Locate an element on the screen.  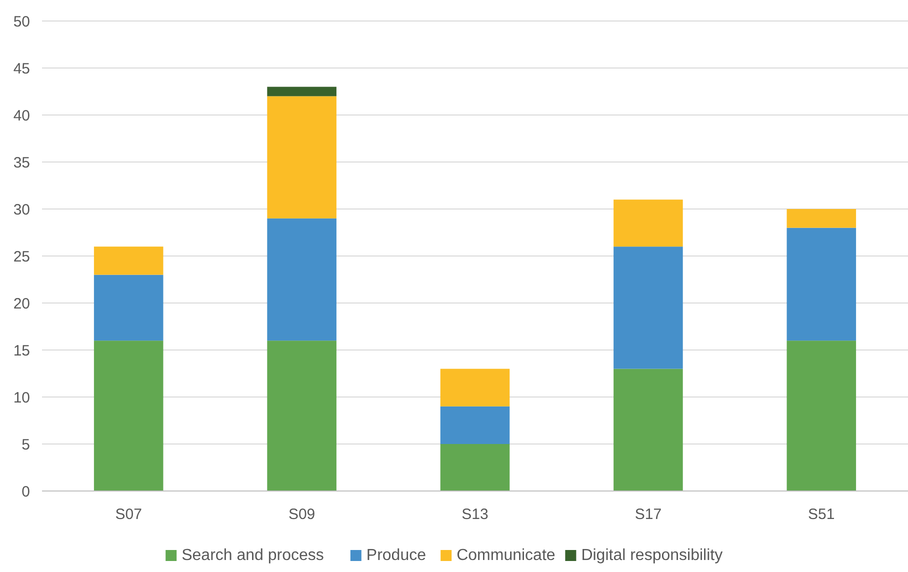
legend-label: Search and process is located at coordinates (253, 555).